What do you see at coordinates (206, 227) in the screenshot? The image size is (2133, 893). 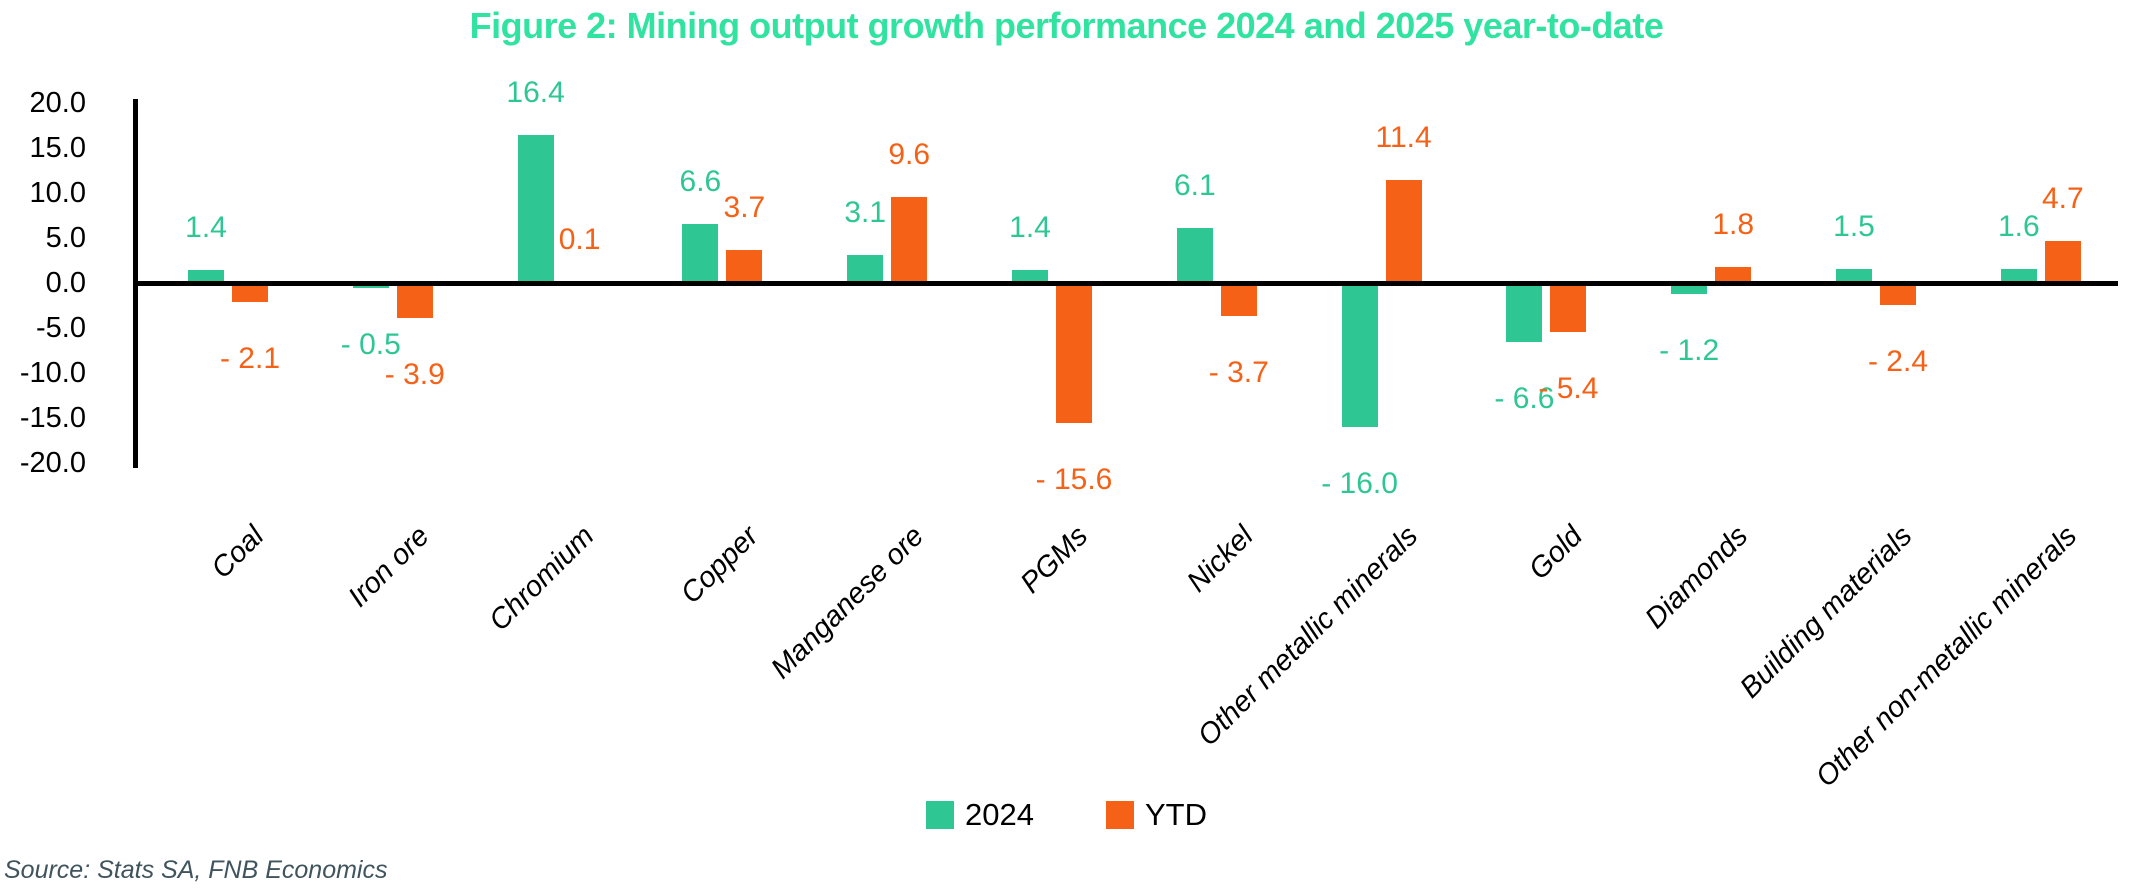 I see `bar-label-2024-coal: 1.4` at bounding box center [206, 227].